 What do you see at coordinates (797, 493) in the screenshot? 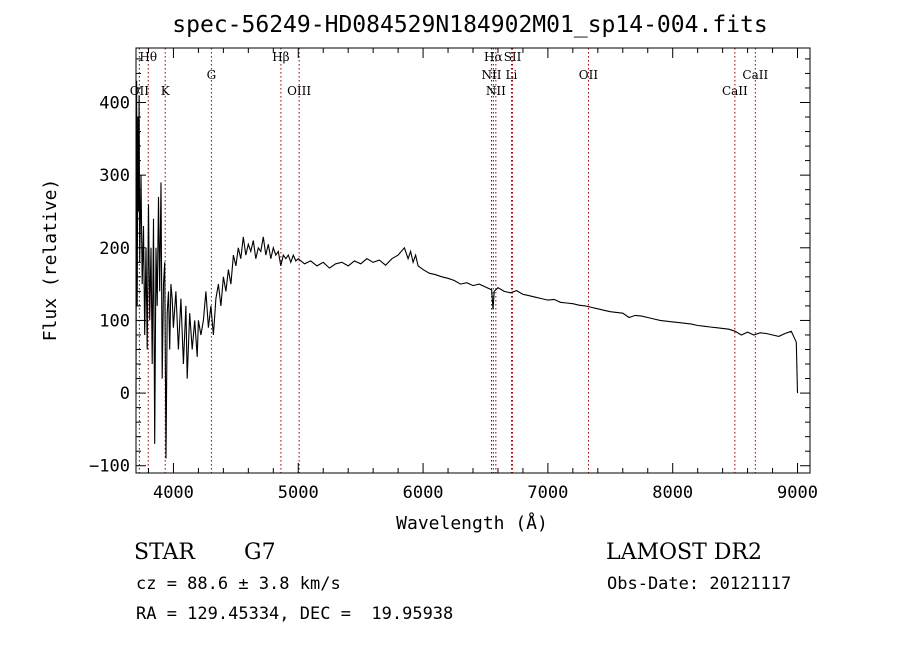
I see `x-tick-label: 9000` at bounding box center [797, 493].